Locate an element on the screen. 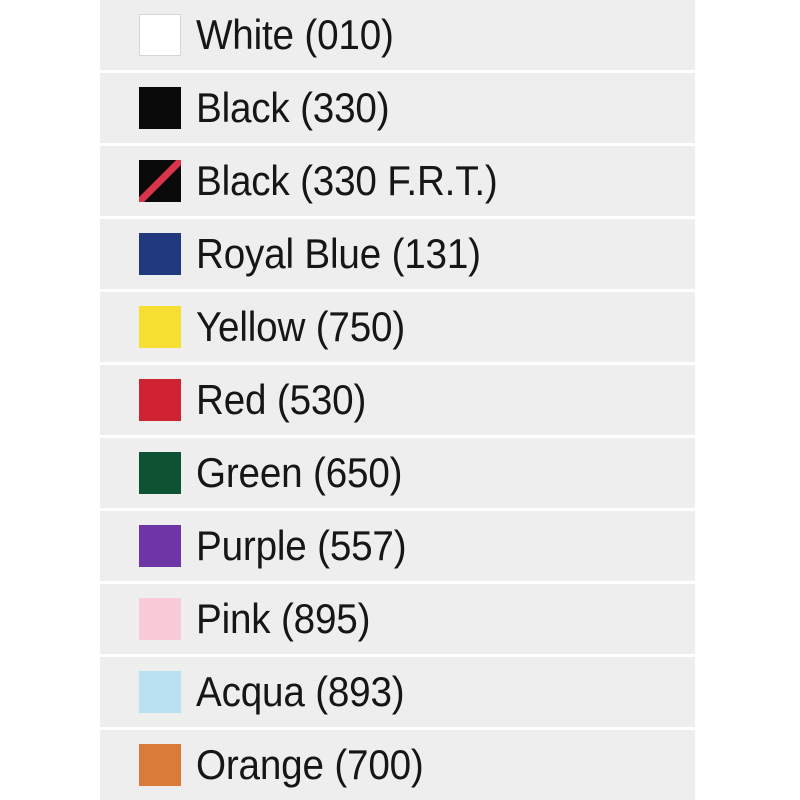 This screenshot has height=800, width=800. diagonal-stripe-icon is located at coordinates (160, 181).